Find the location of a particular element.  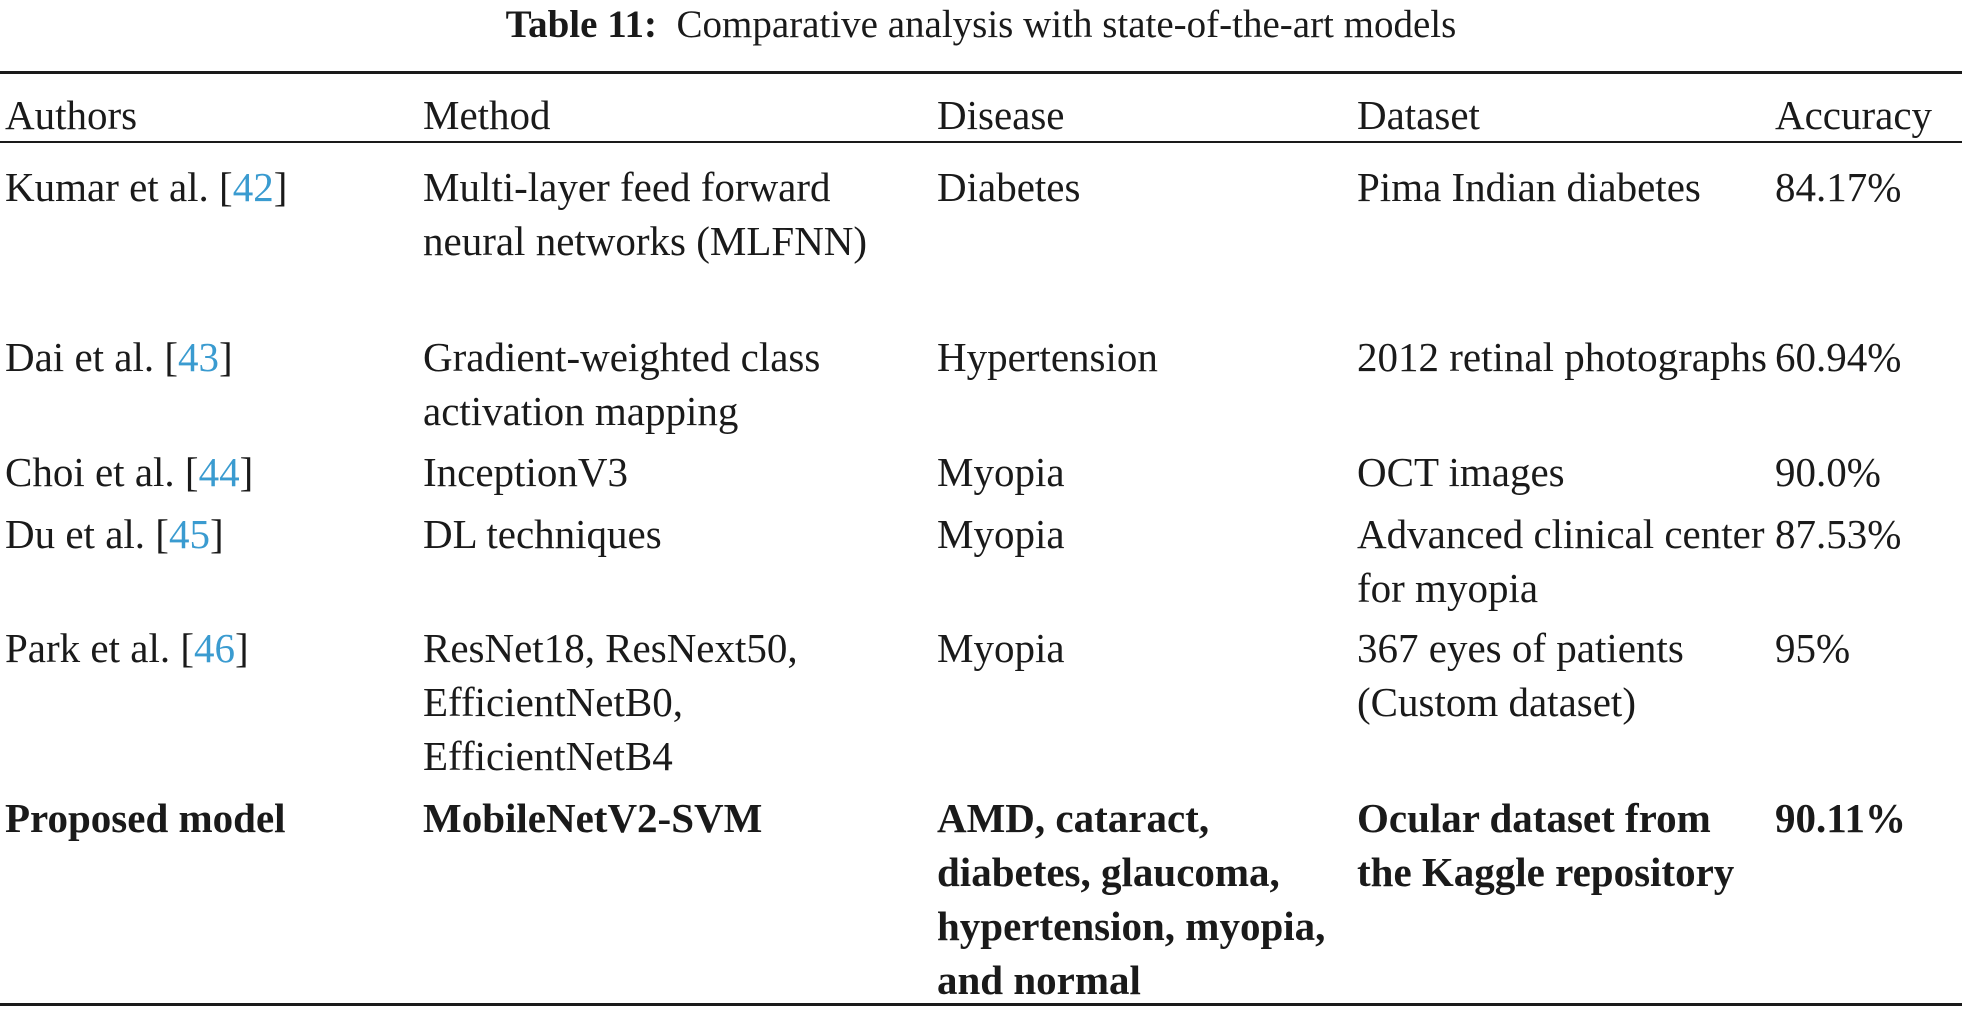

cell-author: Kumar et al. [42] is located at coordinates (214, 187).